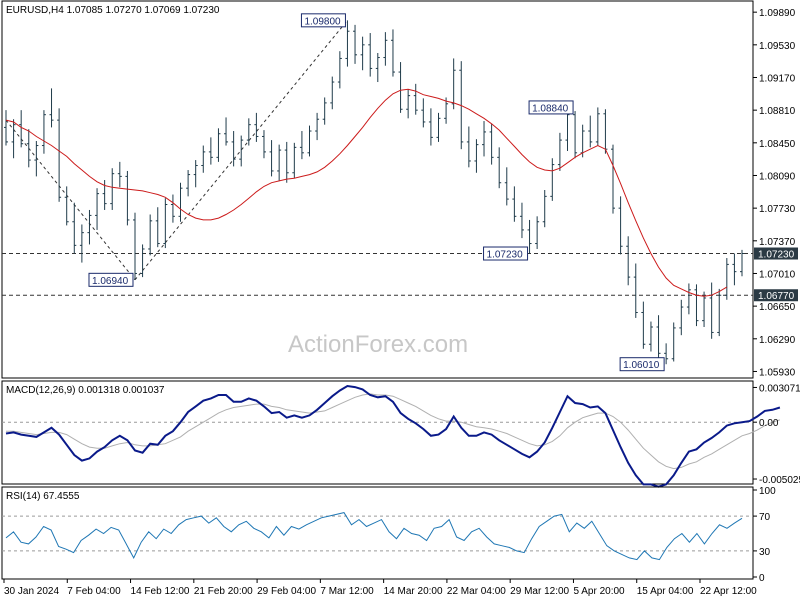  Describe the element at coordinates (728, 588) in the screenshot. I see `x-tick: 22 Apr 12:00` at that location.